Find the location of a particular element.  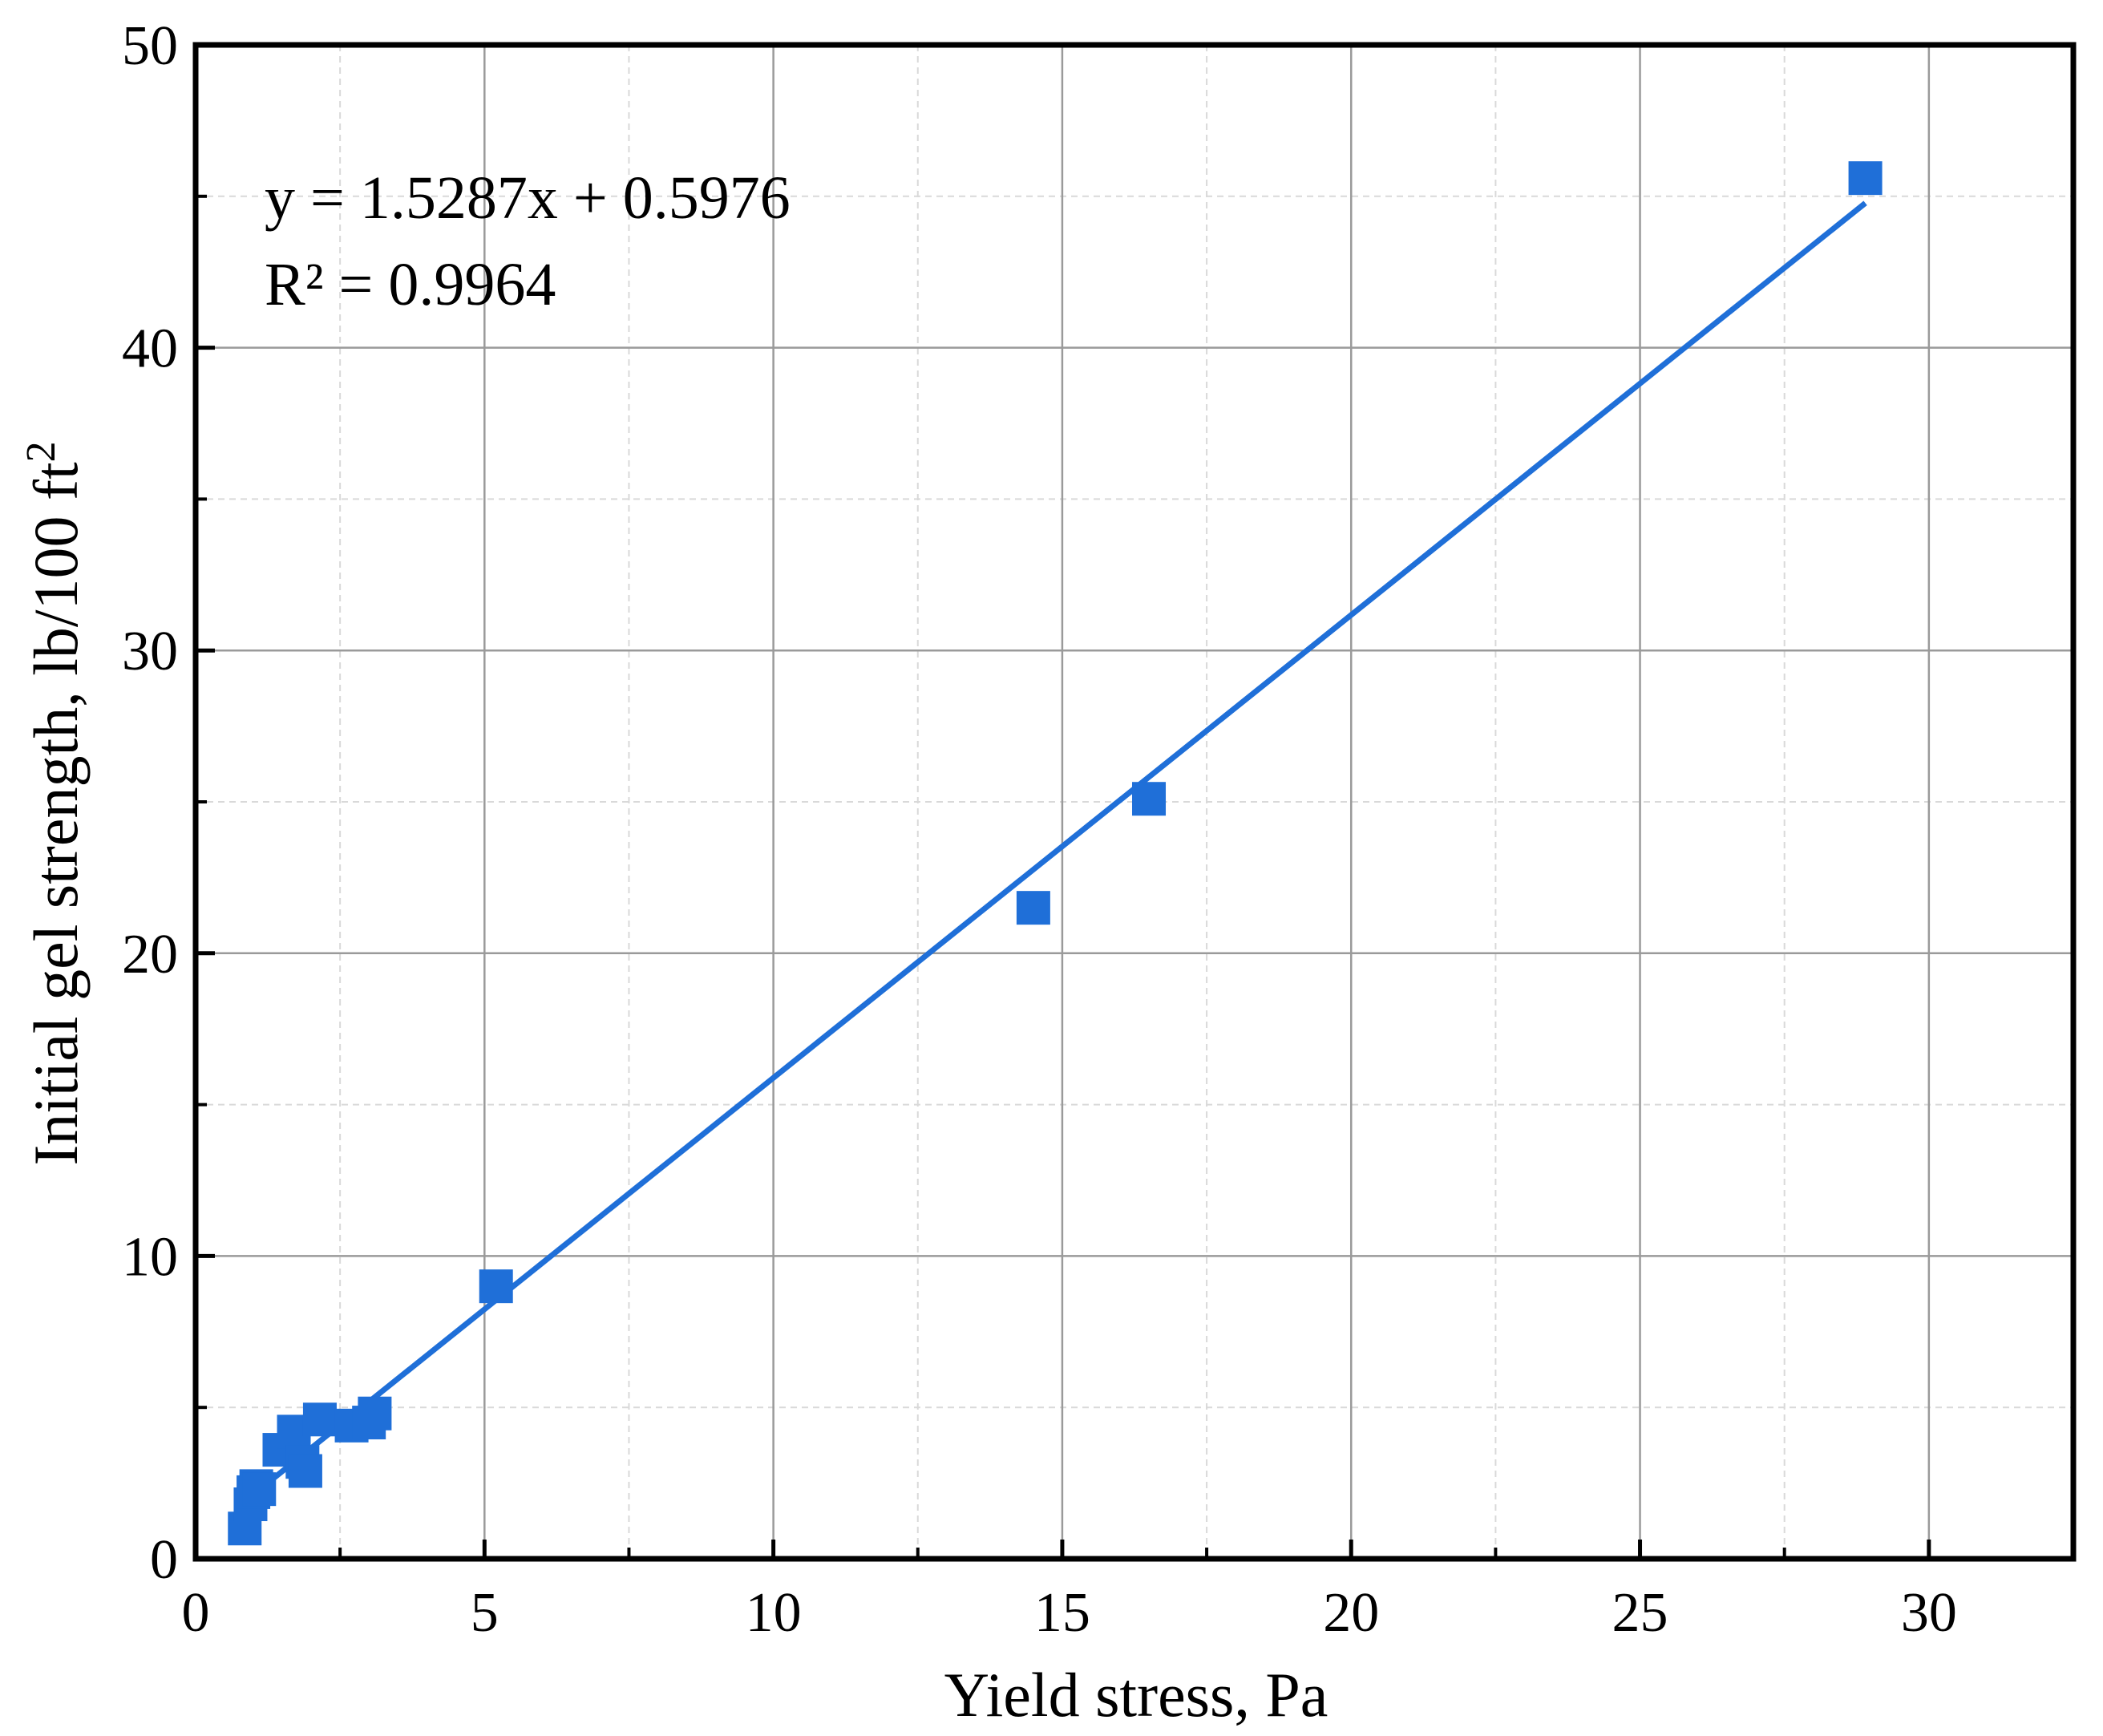

x-tick-label: 15 is located at coordinates (1062, 1613).